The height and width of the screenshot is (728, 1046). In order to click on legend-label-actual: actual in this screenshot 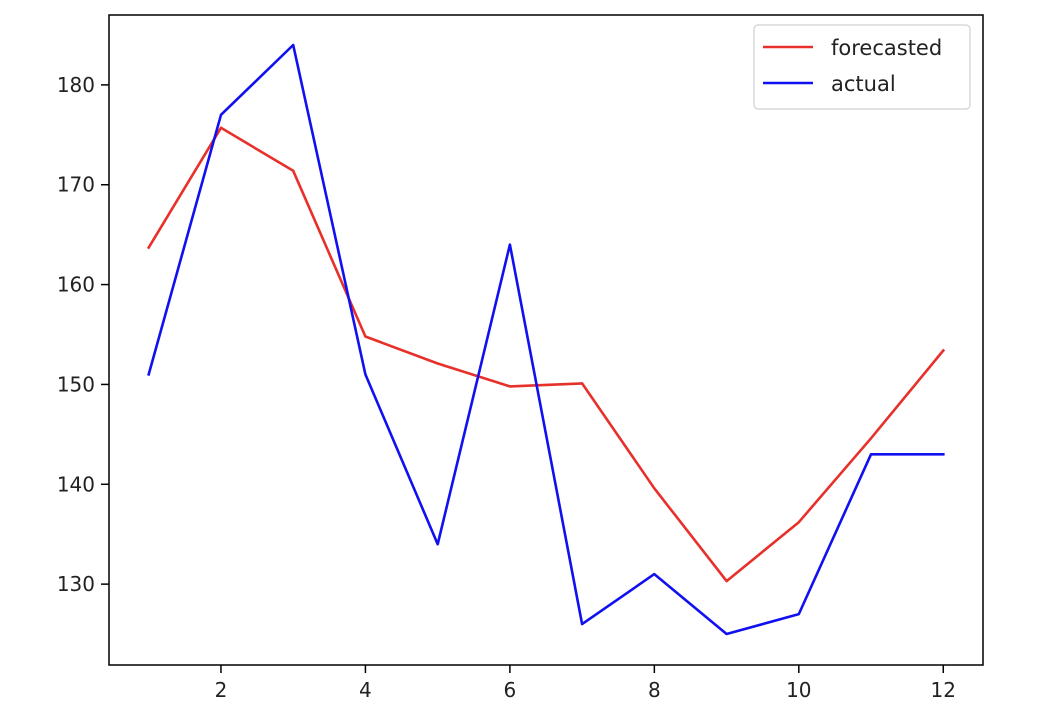, I will do `click(863, 84)`.